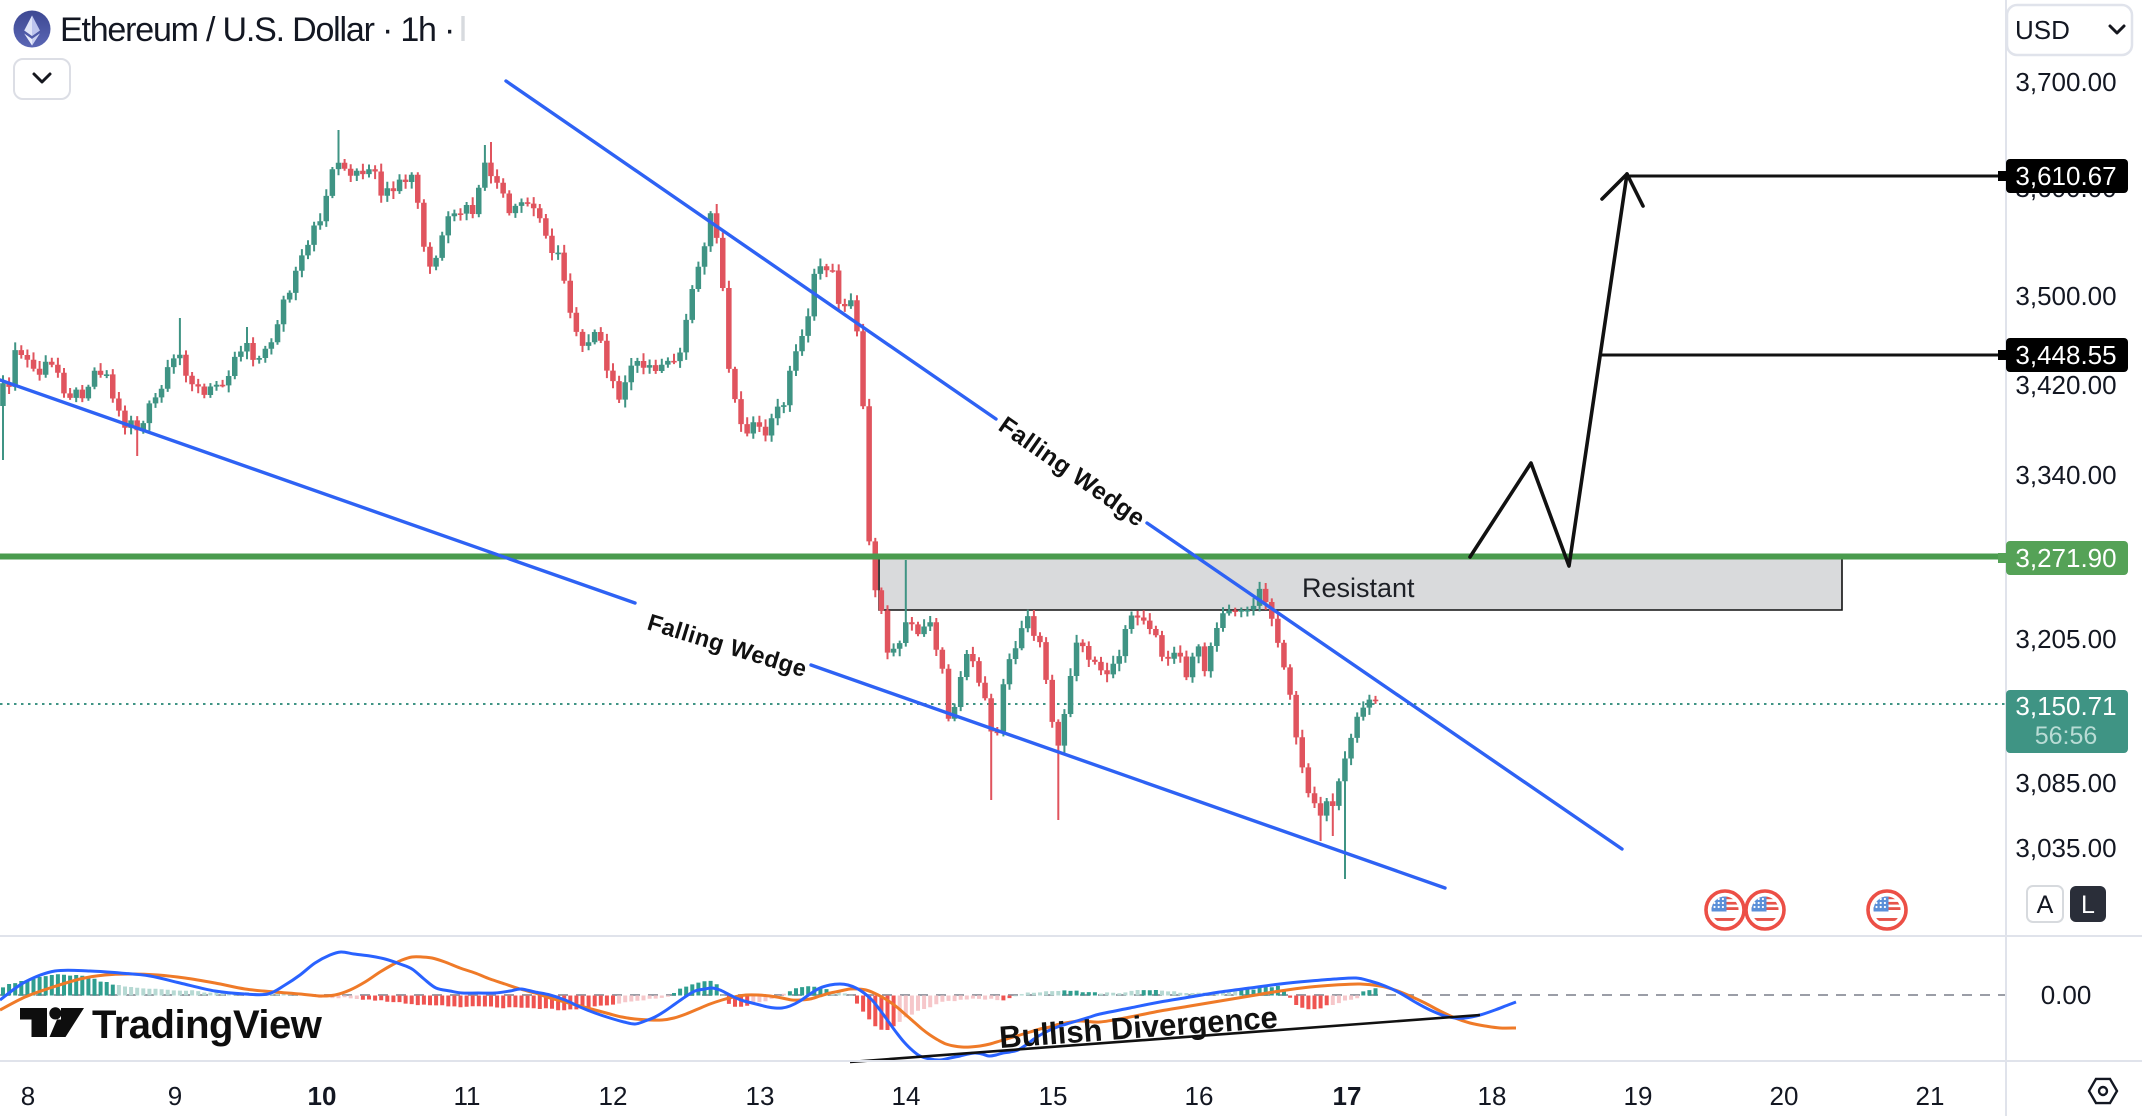  Describe the element at coordinates (2065, 475) in the screenshot. I see `svg-text: 3,340.00` at that location.